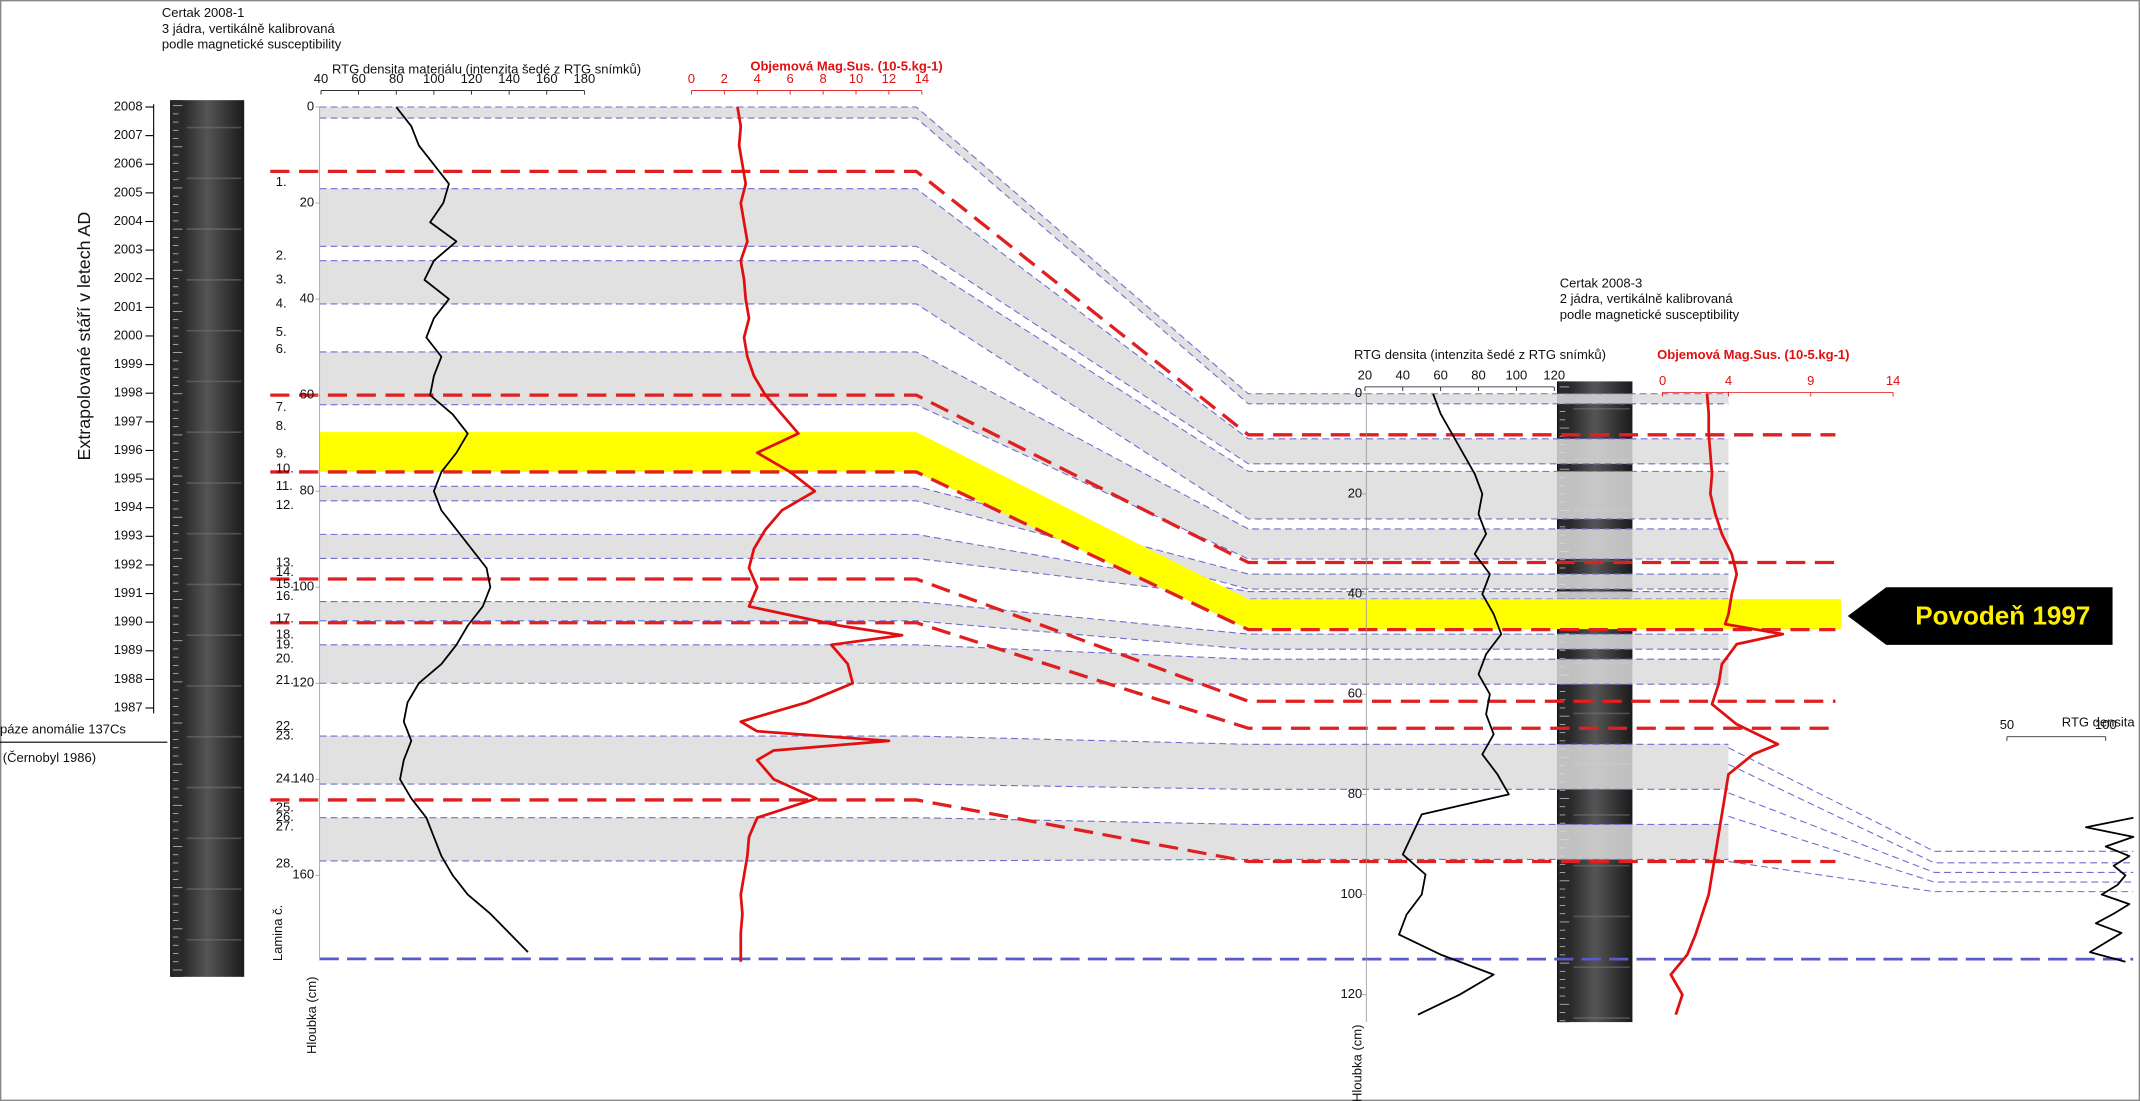  What do you see at coordinates (128, 506) in the screenshot?
I see `age-tick-label: 1994` at bounding box center [128, 506].